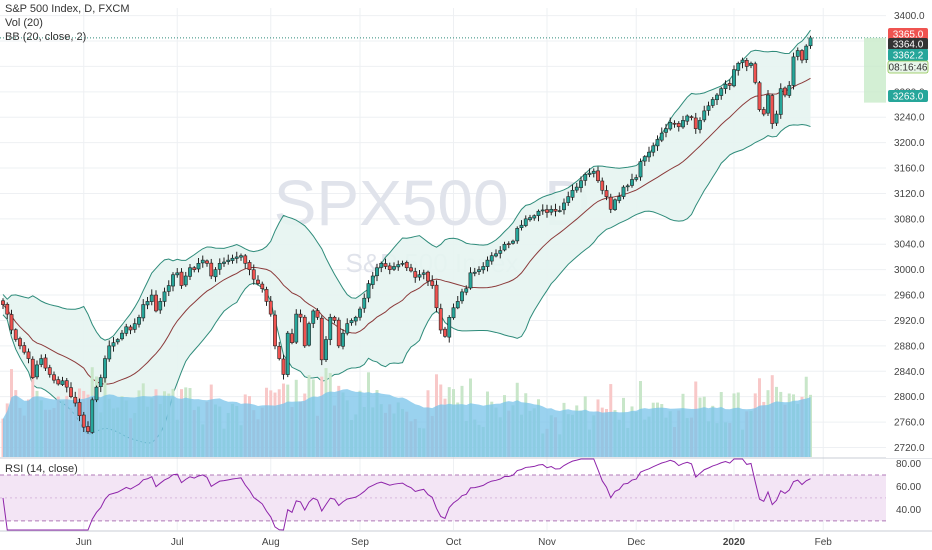  I want to click on time-axis: Jun Jul Aug Sep Oct Nov Dec 2020 Feb, so click(466, 539).